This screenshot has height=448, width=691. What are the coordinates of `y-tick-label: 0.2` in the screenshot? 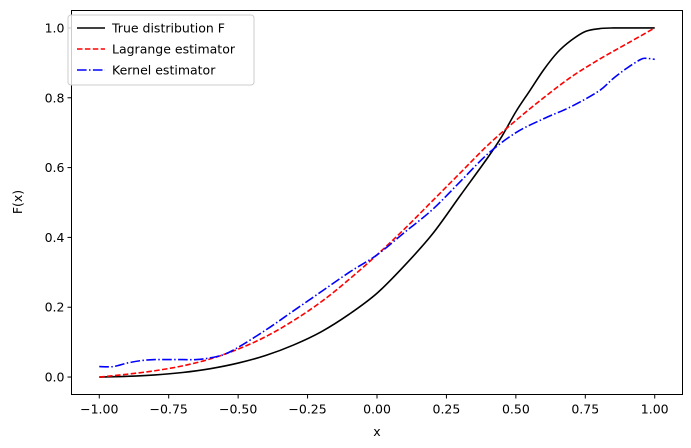 It's located at (55, 307).